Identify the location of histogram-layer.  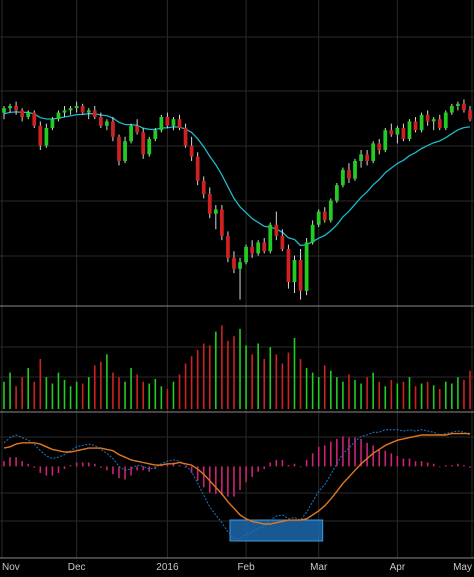
(237, 466).